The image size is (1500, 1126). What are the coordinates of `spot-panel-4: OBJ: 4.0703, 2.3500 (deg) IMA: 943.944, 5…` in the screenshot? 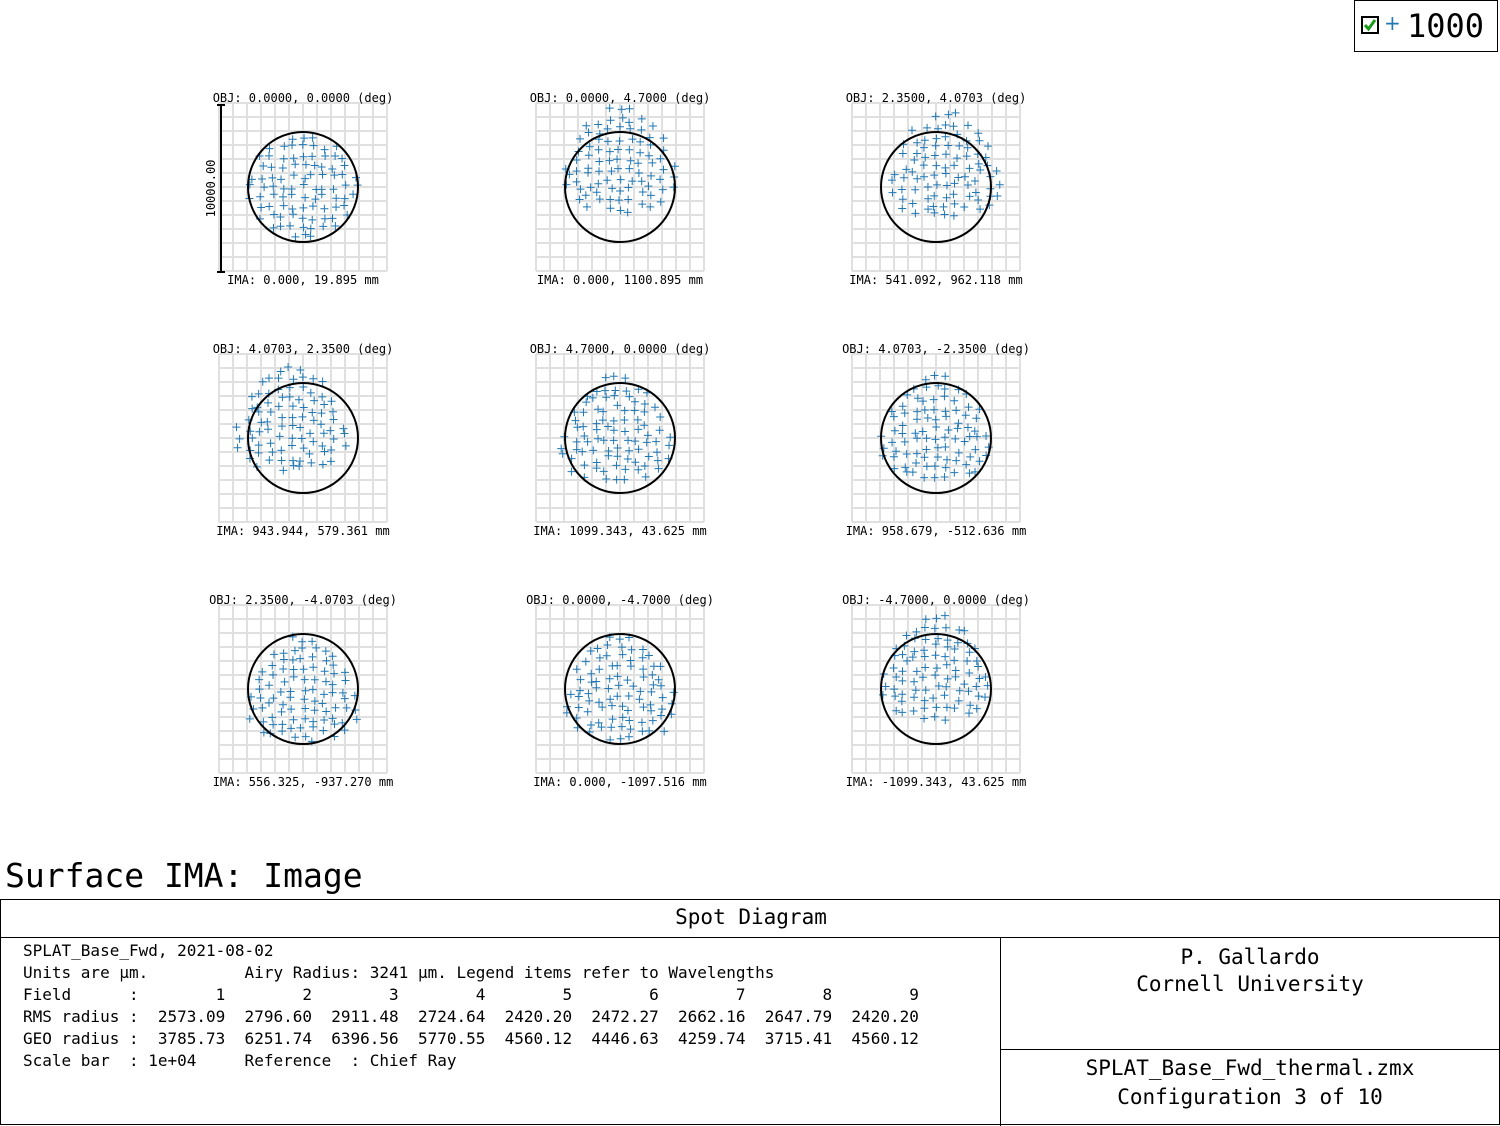 It's located at (303, 440).